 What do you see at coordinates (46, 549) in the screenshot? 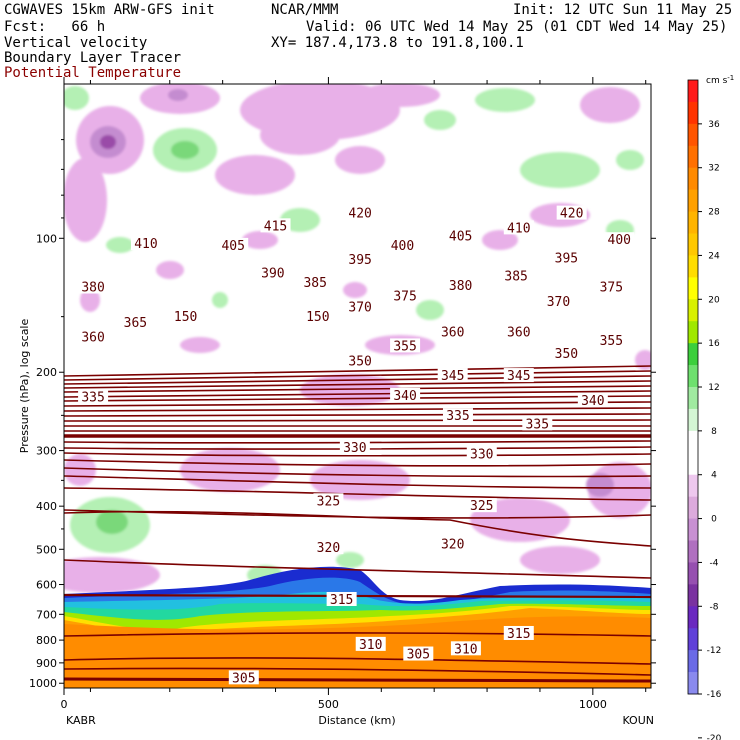
I see `y-tick-label: 500` at bounding box center [46, 549].